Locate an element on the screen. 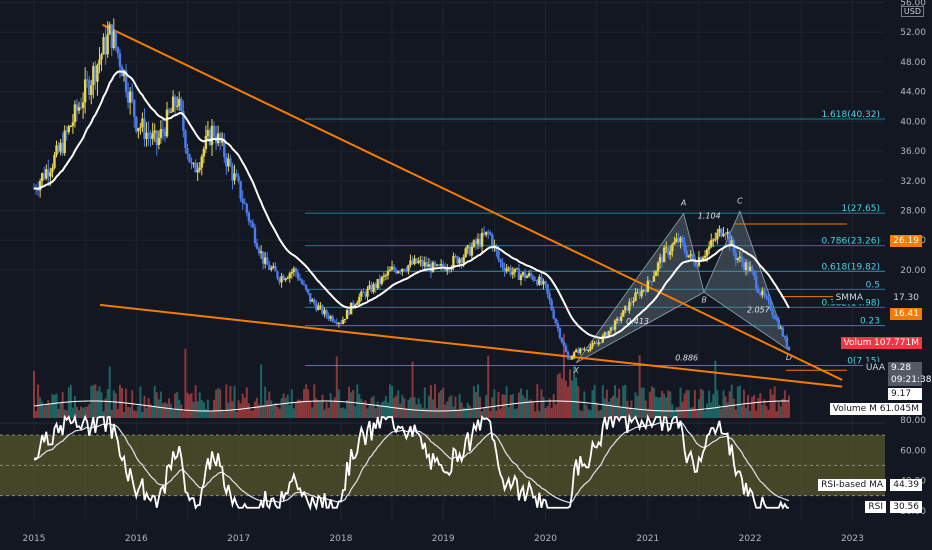 The height and width of the screenshot is (550, 932). target-price-tag: 26.19 is located at coordinates (906, 241).